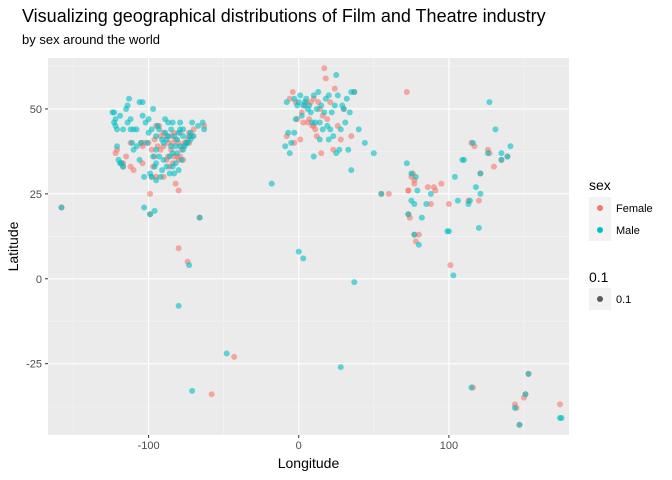 Image resolution: width=672 pixels, height=480 pixels. Describe the element at coordinates (628, 231) in the screenshot. I see `legend-label-male: Male` at that location.